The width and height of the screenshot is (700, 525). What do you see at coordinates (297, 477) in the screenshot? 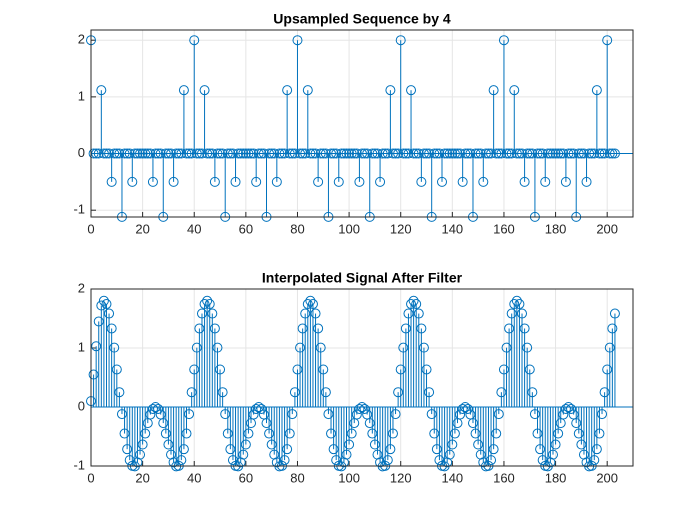
I see `x-tick-label: 80` at bounding box center [297, 477].